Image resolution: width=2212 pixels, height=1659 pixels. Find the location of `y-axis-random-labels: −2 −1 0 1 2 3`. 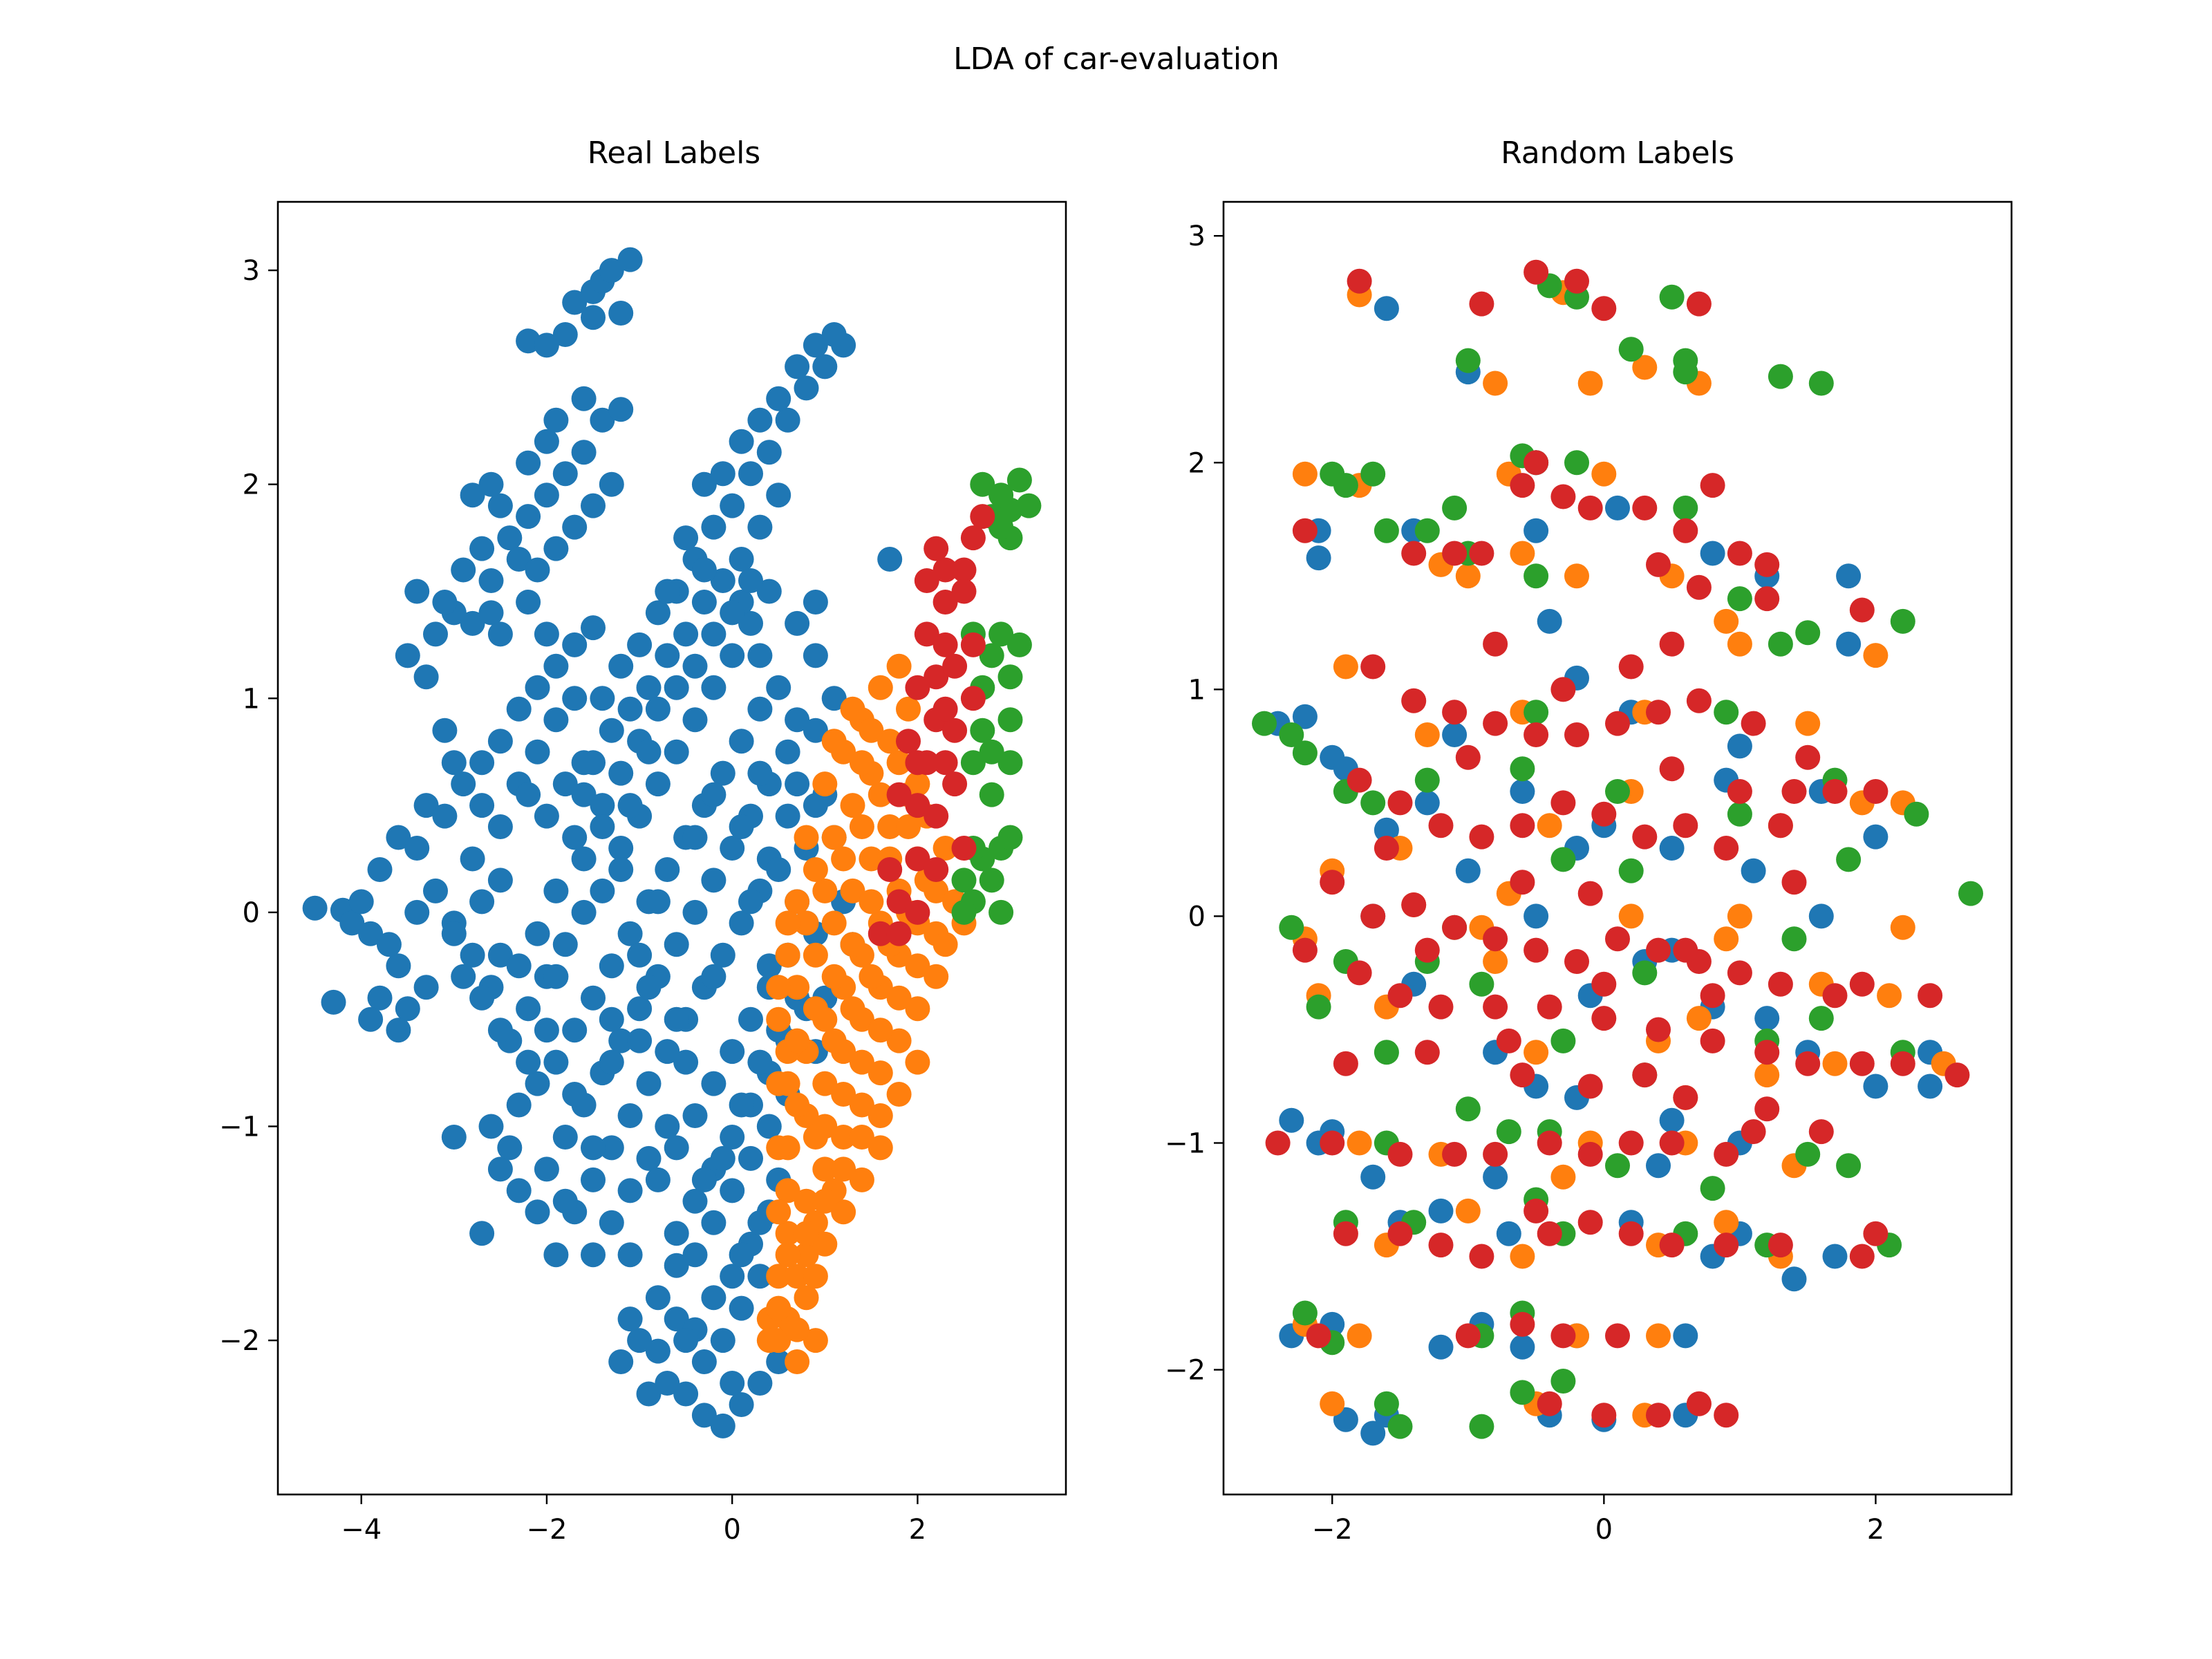

y-axis-random-labels: −2 −1 0 1 2 3 is located at coordinates (1194, 804).